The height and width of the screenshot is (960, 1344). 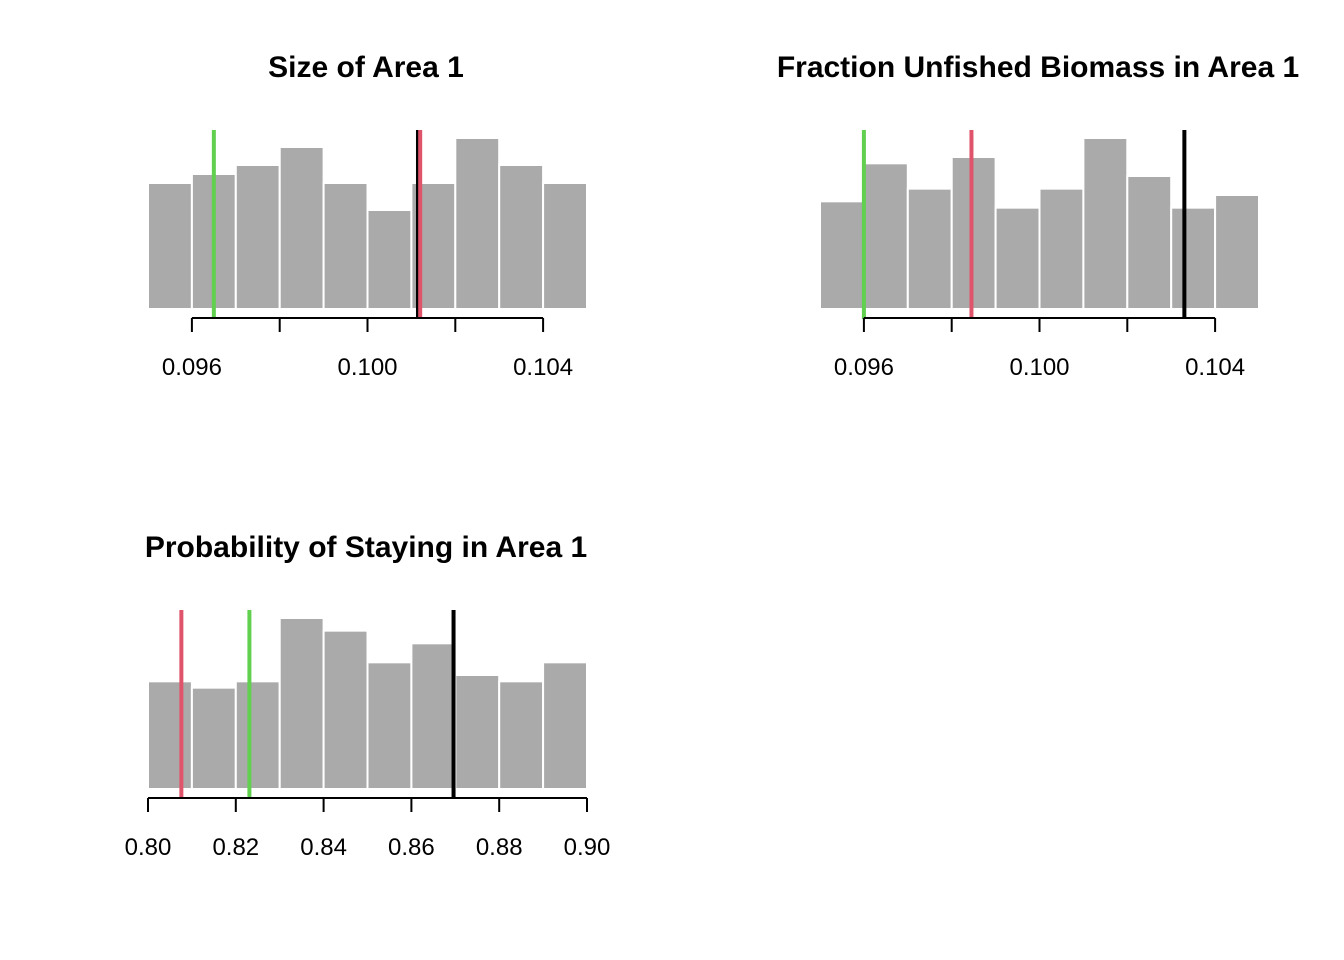 I want to click on x-tick-label: 0.84, so click(x=323, y=847).